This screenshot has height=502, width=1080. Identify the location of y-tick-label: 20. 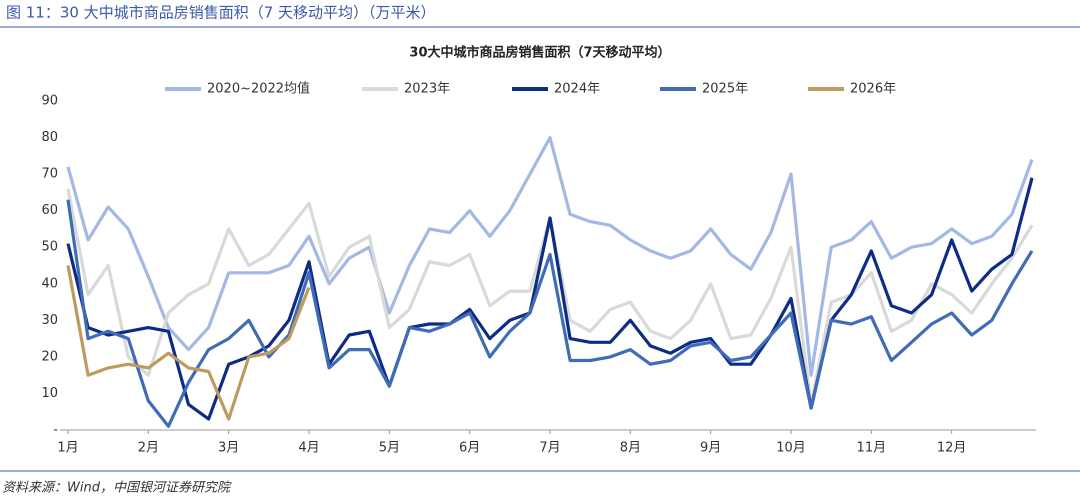
(49, 356).